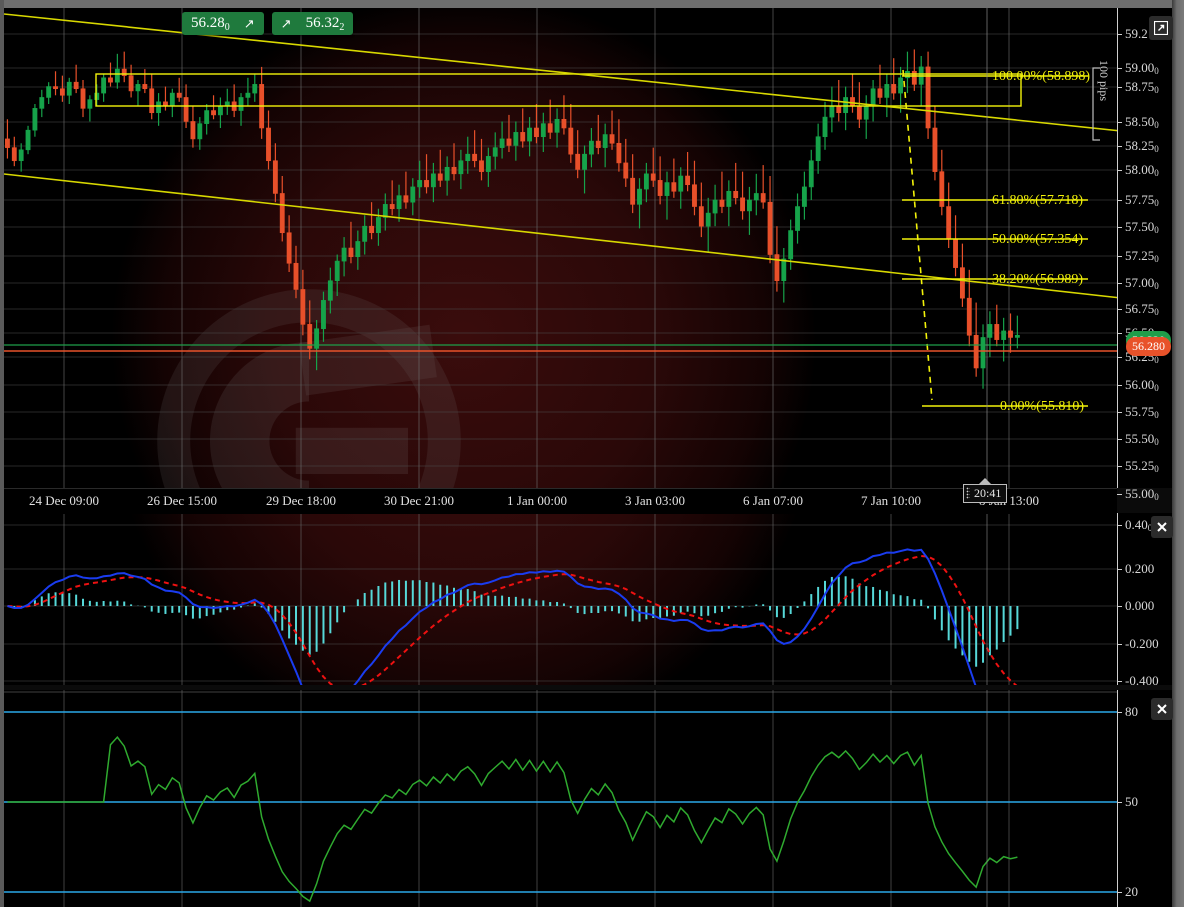 The width and height of the screenshot is (1184, 907). Describe the element at coordinates (1140, 568) in the screenshot. I see `macd-axis-label: 0.200` at that location.